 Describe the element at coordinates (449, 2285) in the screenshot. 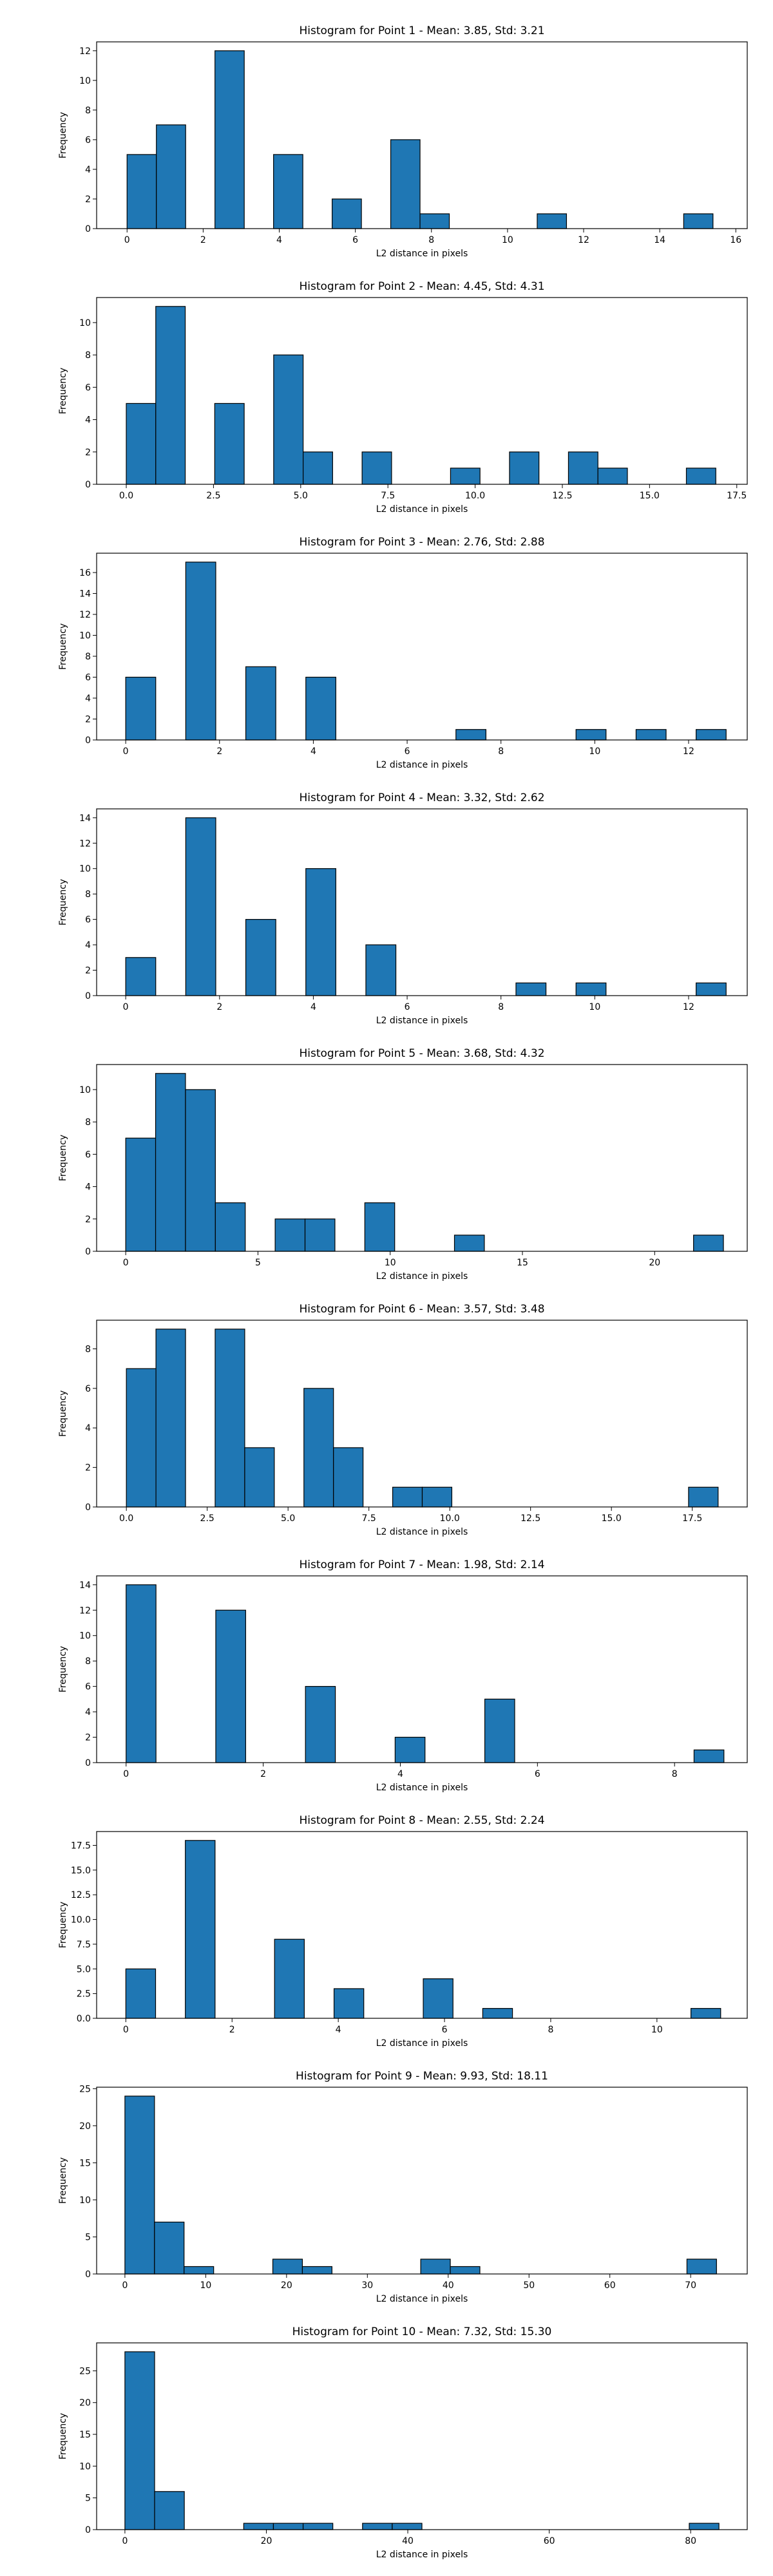

I see `x-tick-label: 40` at that location.